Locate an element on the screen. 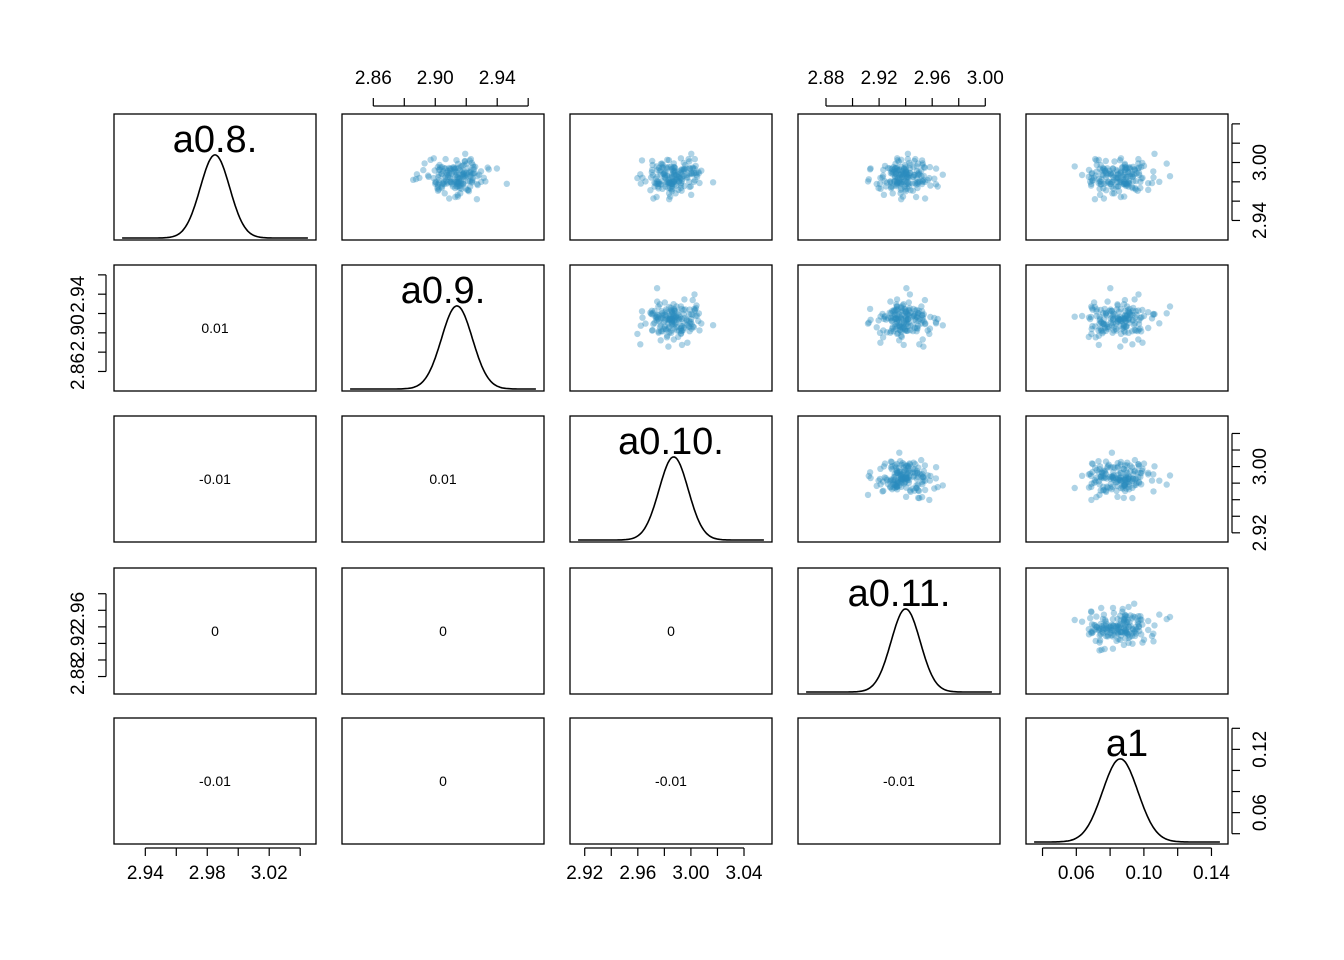  variable-label-a0.8.: a0.8. is located at coordinates (215, 140).